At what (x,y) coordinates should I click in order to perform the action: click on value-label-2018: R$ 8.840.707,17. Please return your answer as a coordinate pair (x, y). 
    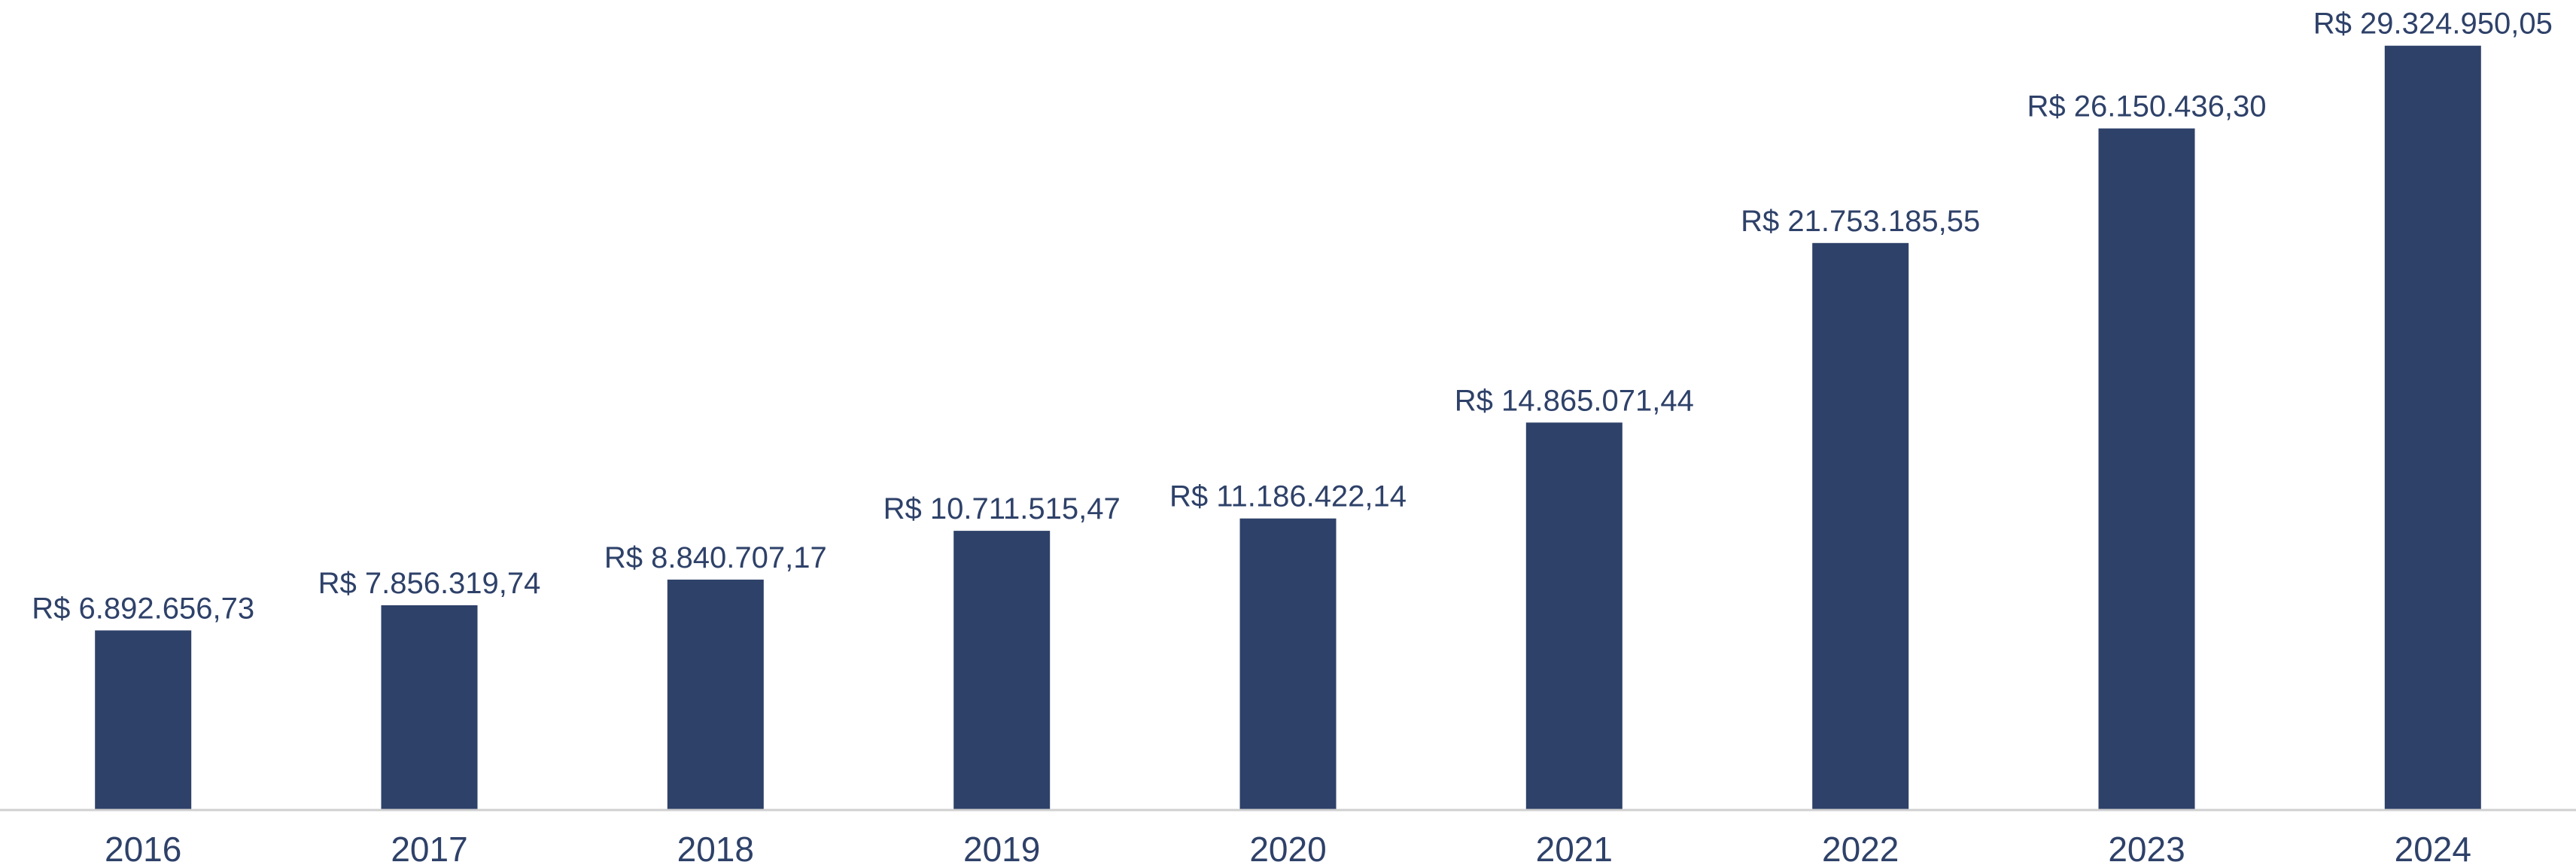
    Looking at the image, I should click on (715, 558).